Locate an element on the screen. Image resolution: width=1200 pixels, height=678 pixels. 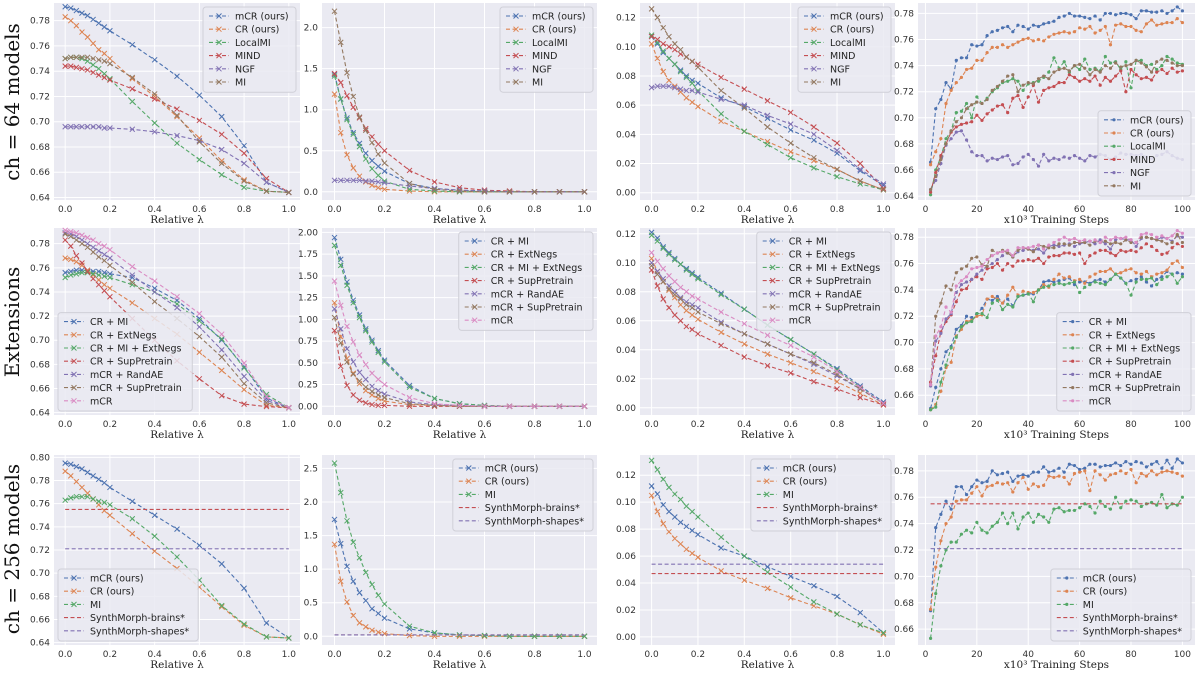
x-tick-label: 100 is located at coordinates (1182, 425).